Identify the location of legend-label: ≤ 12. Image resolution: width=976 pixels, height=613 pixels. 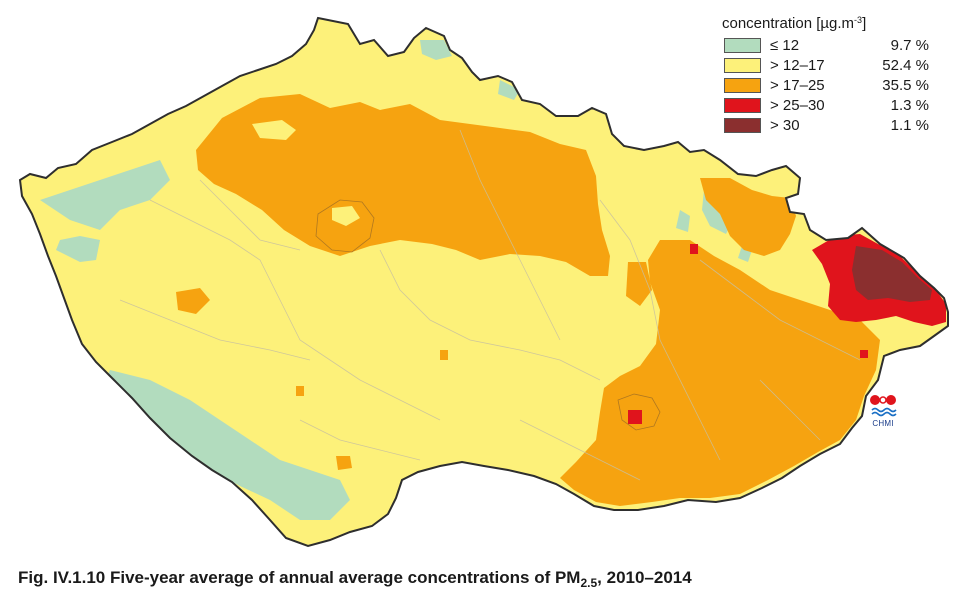
(785, 45).